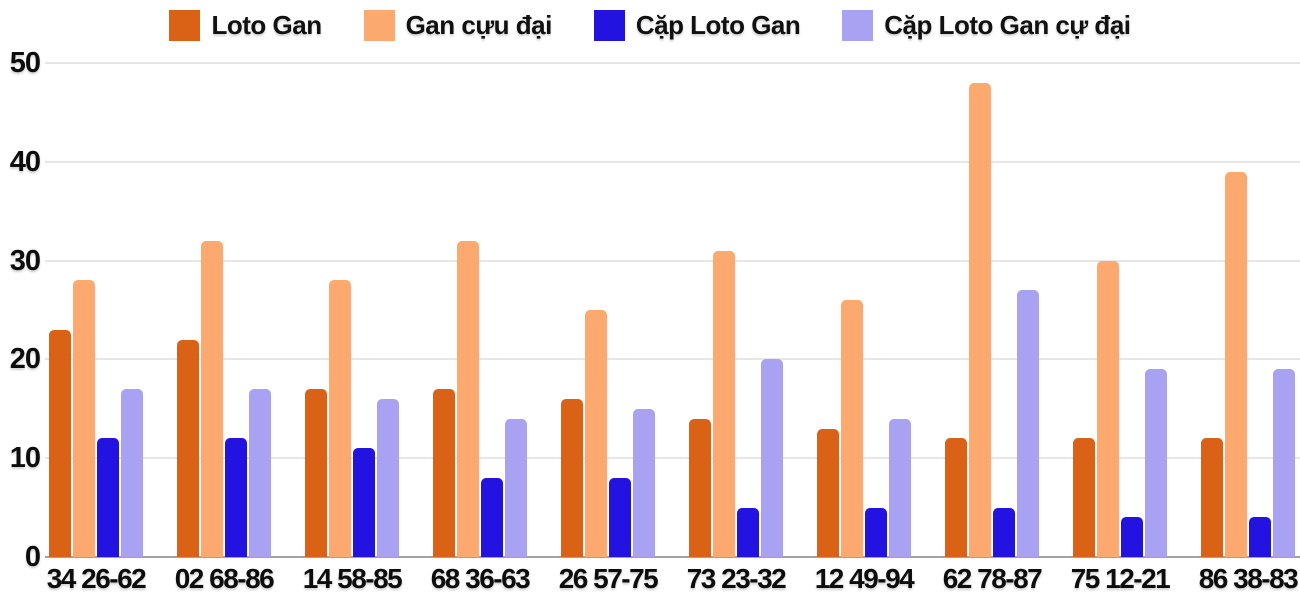  What do you see at coordinates (1120, 578) in the screenshot?
I see `x-axis-tick-label: 75 12-21` at bounding box center [1120, 578].